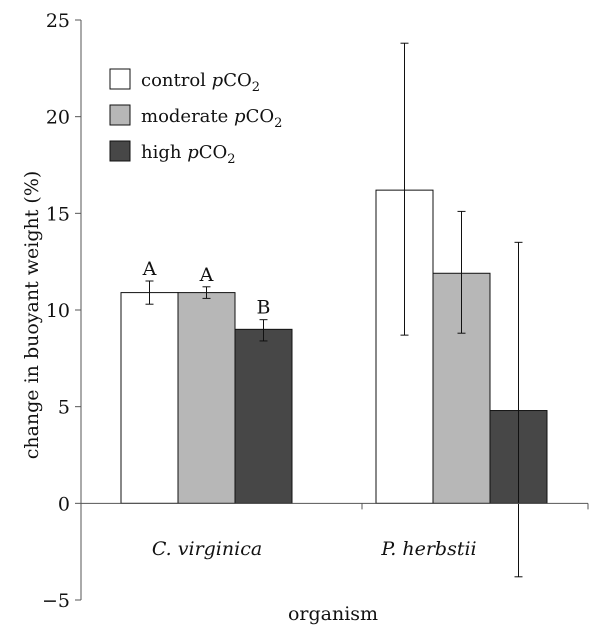  Describe the element at coordinates (333, 614) in the screenshot. I see `x-axis-title: organism` at that location.